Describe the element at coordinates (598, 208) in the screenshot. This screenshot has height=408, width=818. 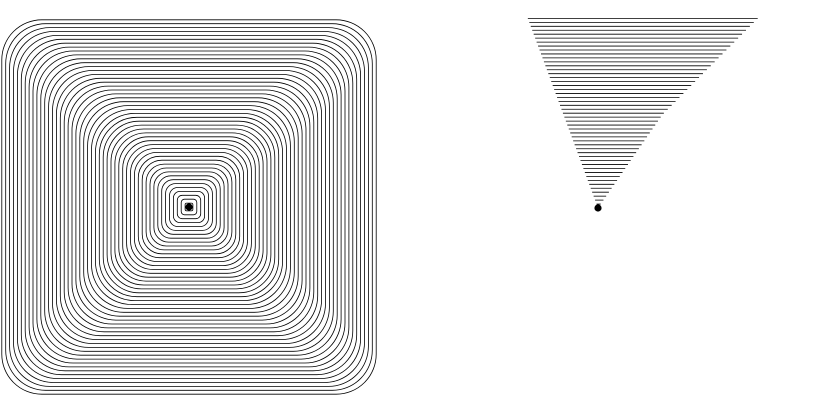
I see `right-center-dot` at that location.